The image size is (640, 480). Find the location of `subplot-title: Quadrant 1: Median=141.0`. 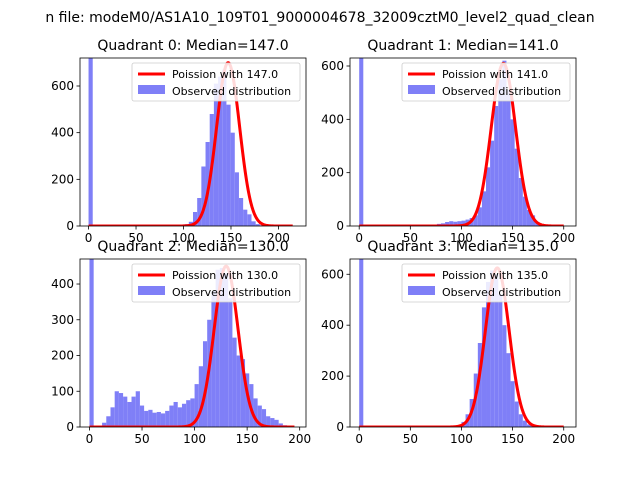

subplot-title: Quadrant 1: Median=141.0 is located at coordinates (462, 46).